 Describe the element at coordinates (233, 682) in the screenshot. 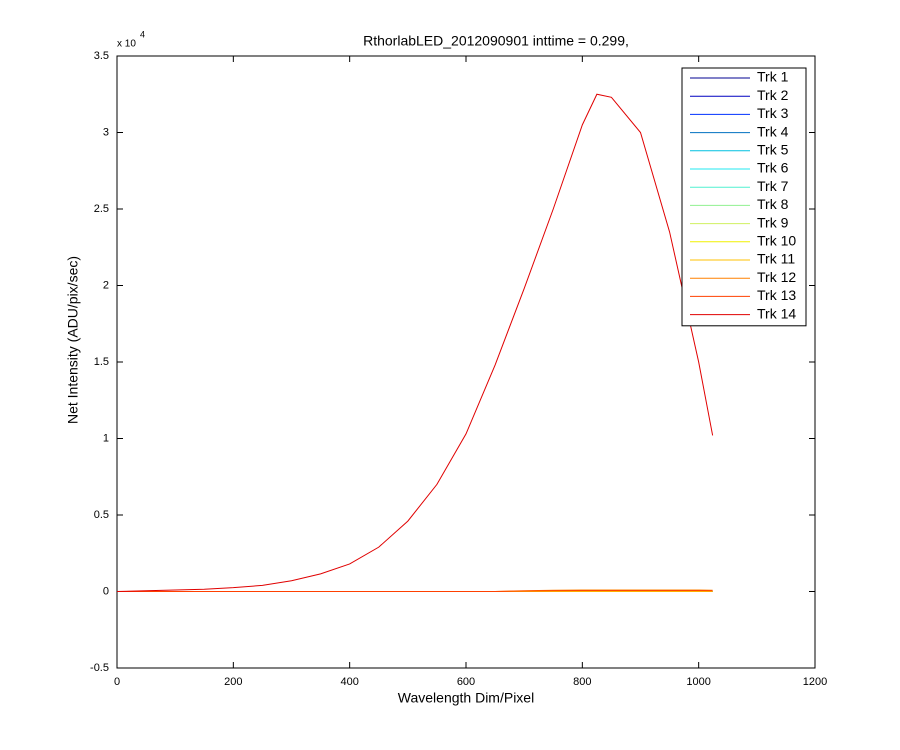

I see `x-tick-label: 200` at that location.